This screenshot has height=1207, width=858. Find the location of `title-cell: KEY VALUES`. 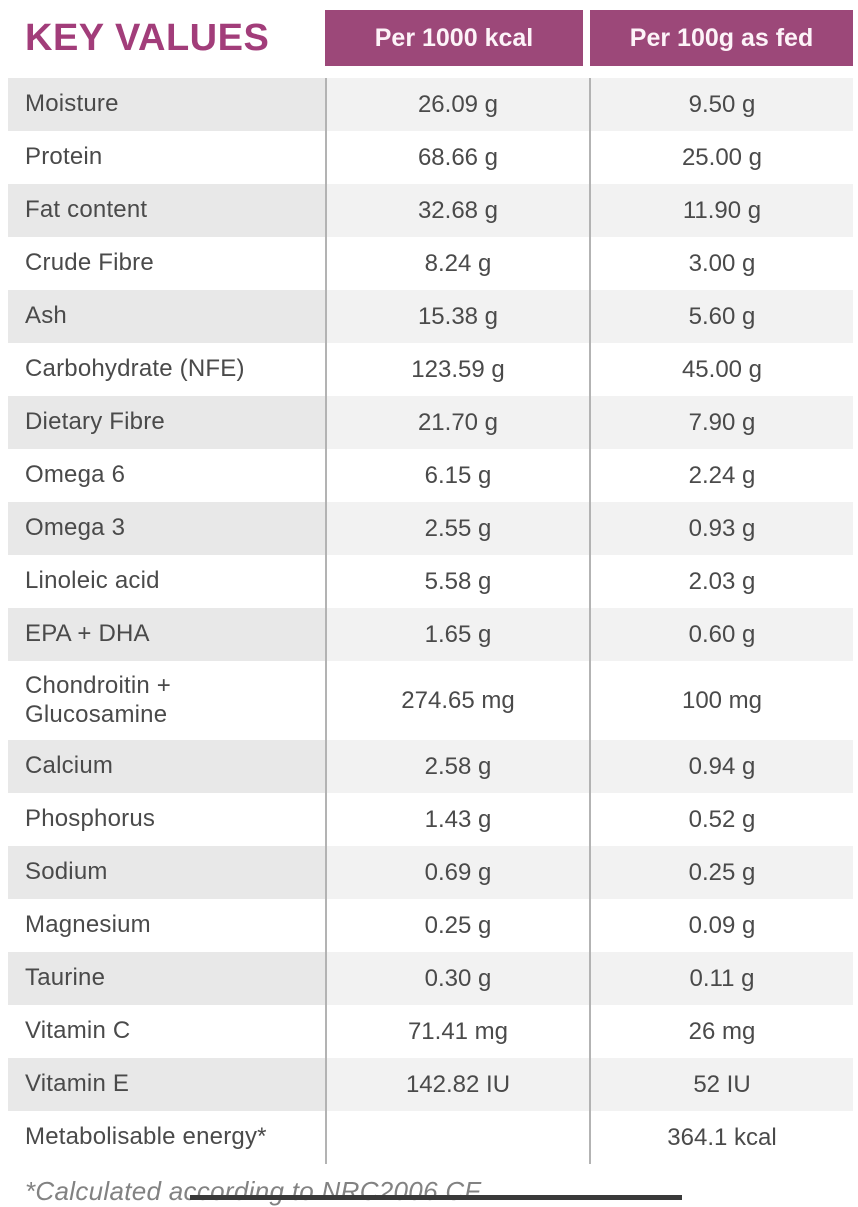

title-cell: KEY VALUES is located at coordinates (166, 38).